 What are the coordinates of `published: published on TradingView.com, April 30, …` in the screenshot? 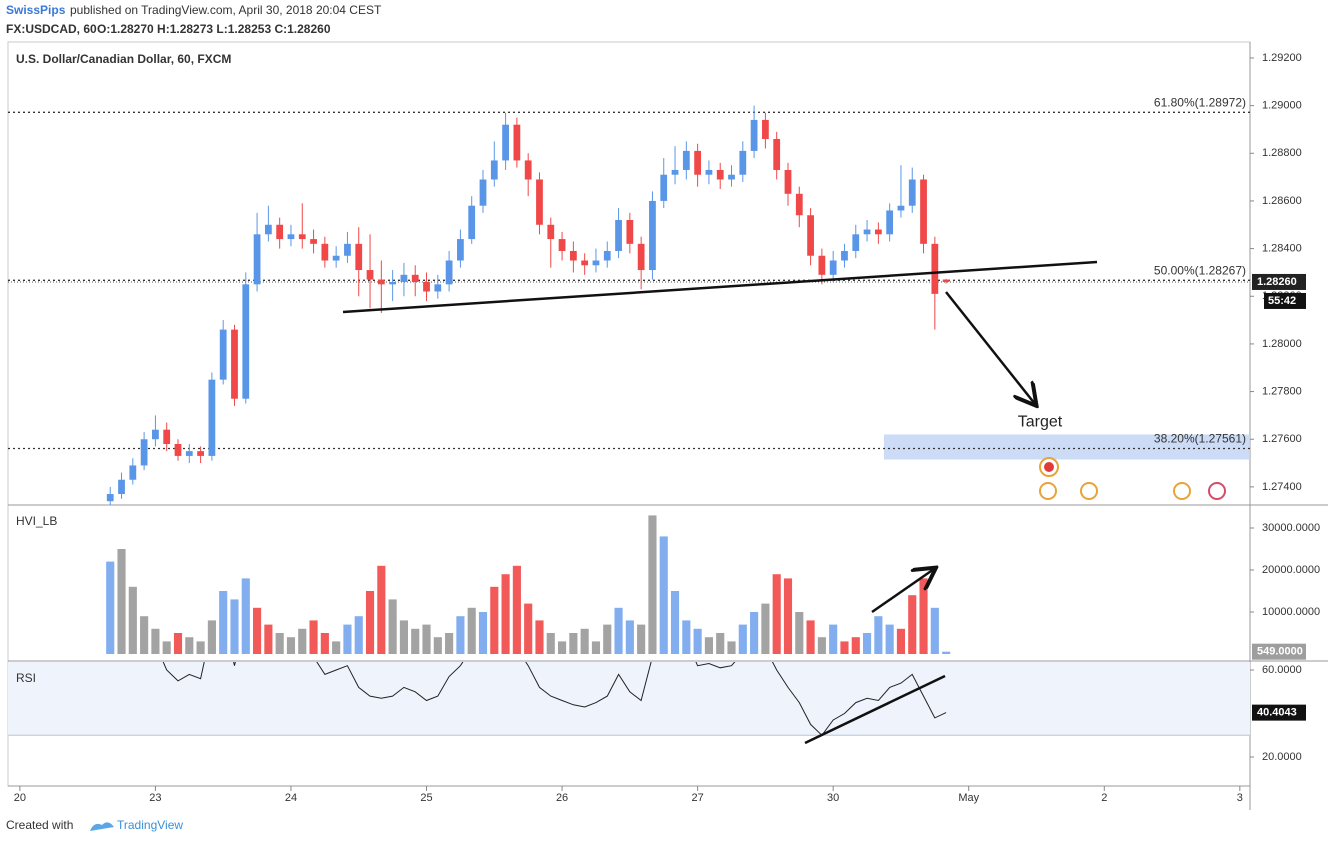 It's located at (226, 10).